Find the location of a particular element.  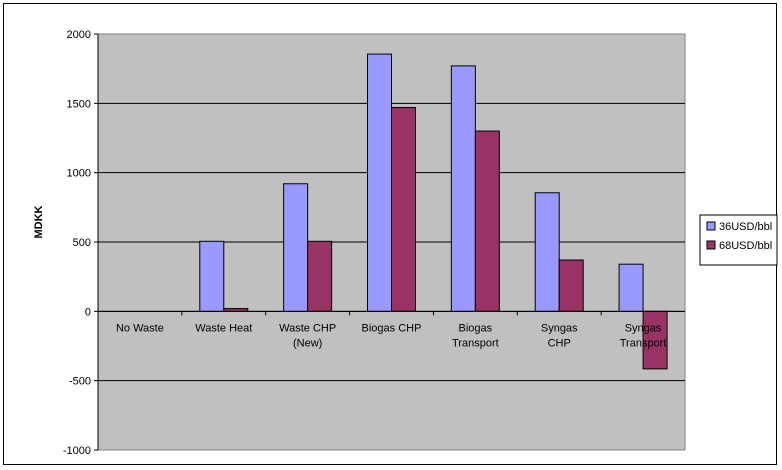

y-axis-label: MDKK is located at coordinates (39, 221).